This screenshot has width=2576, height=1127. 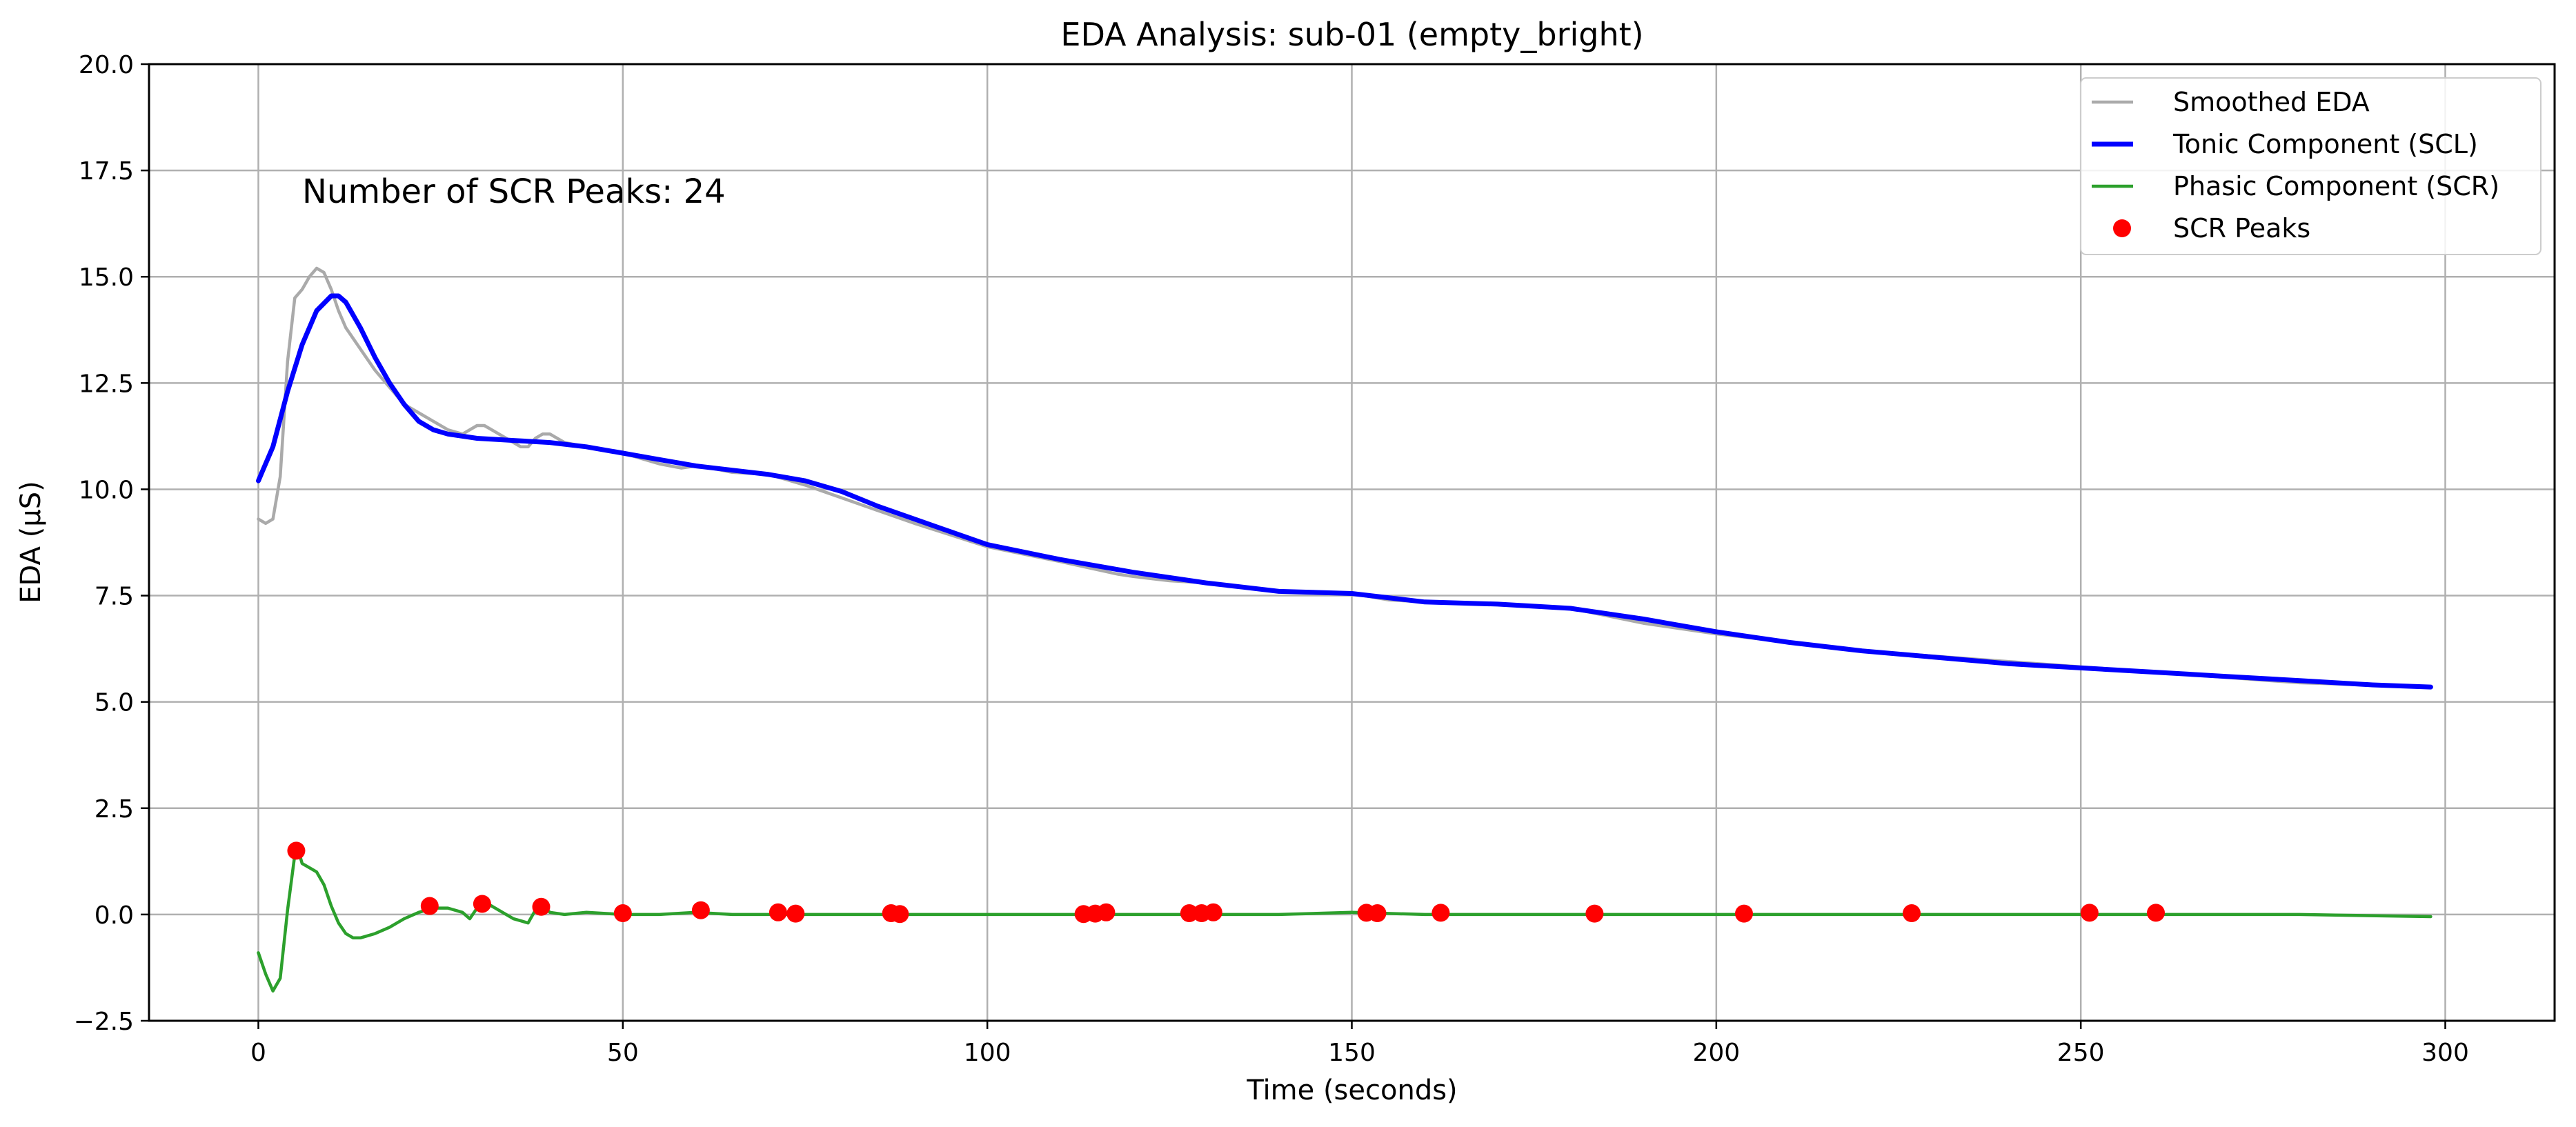 What do you see at coordinates (114, 597) in the screenshot?
I see `y-tick-label: 7.5` at bounding box center [114, 597].